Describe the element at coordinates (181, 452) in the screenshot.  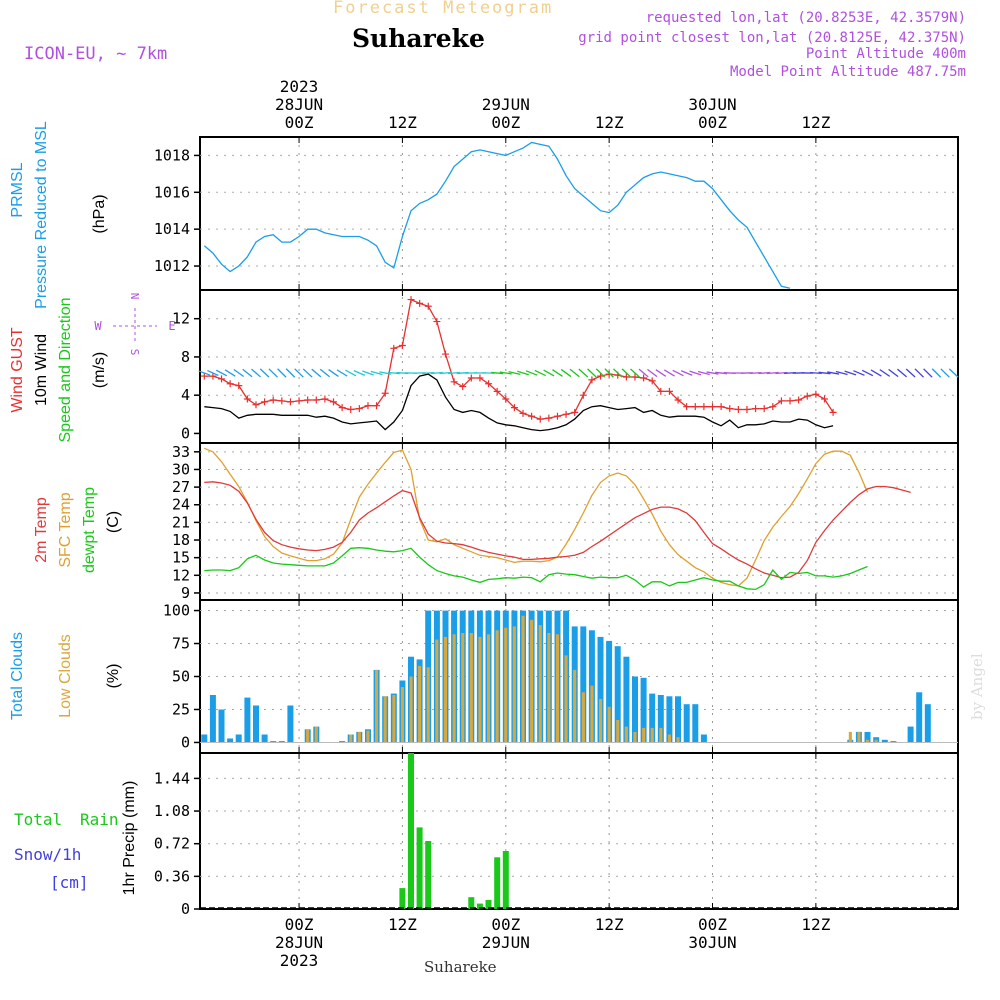
I see `y-tick-label: 33` at that location.